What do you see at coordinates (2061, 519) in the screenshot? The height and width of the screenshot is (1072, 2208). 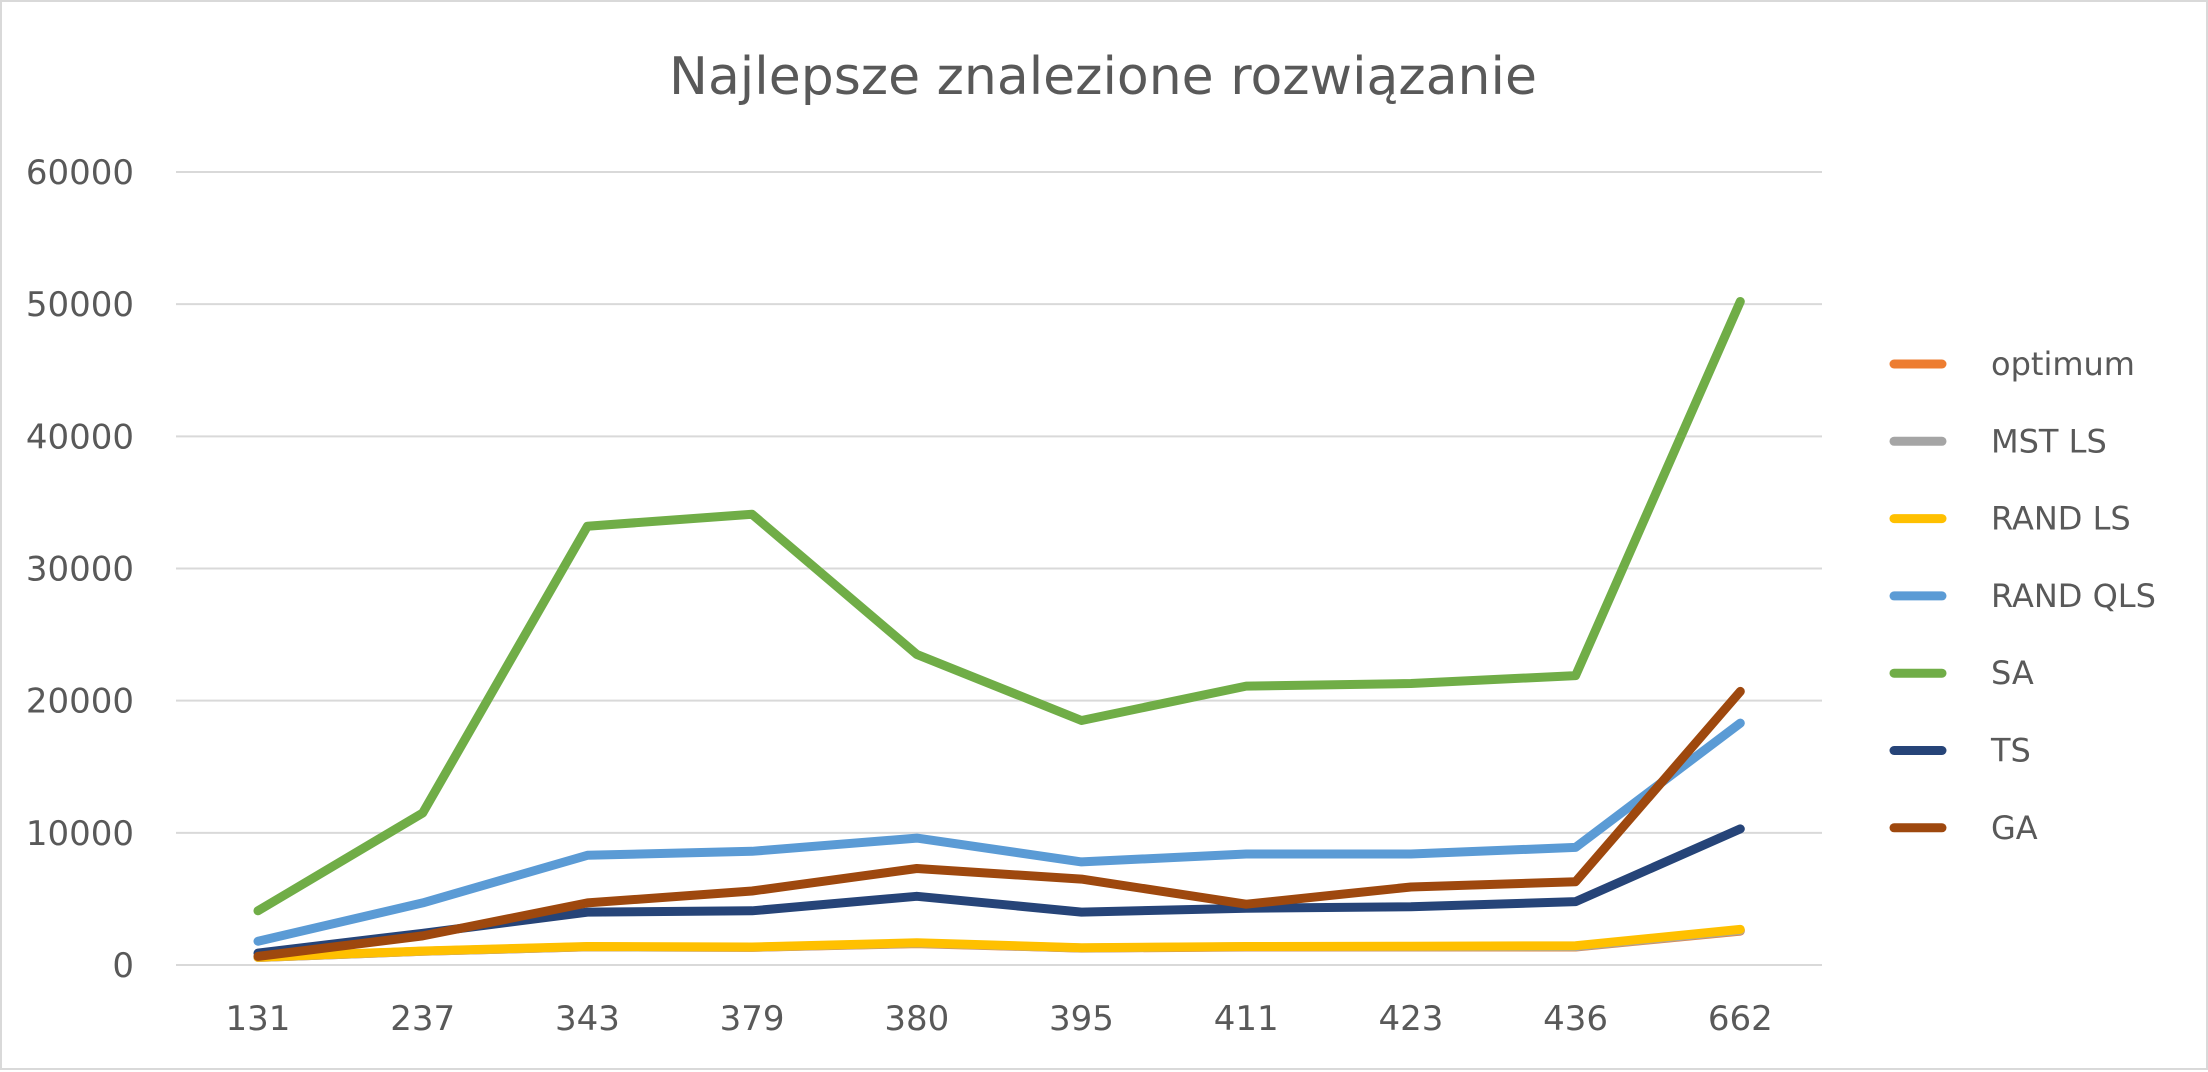 I see `legend-label: RAND LS` at bounding box center [2061, 519].